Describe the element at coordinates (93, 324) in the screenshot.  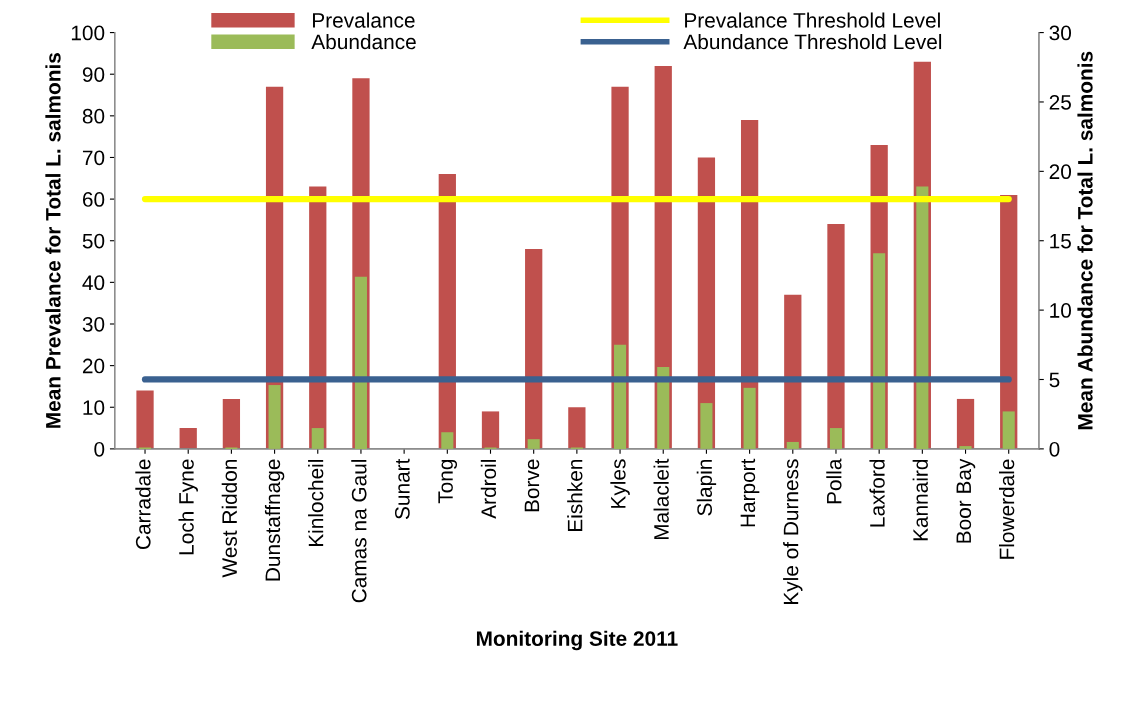
I see `y-tick-label: 30` at that location.